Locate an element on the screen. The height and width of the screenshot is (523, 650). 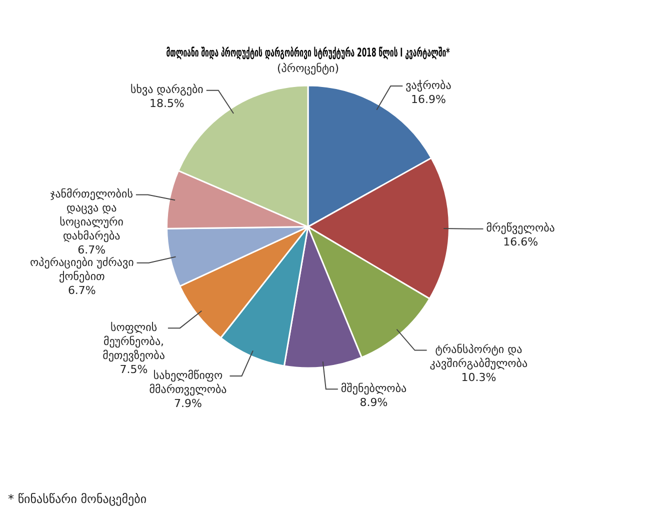
slice-label: მრეწველობა is located at coordinates (521, 228).